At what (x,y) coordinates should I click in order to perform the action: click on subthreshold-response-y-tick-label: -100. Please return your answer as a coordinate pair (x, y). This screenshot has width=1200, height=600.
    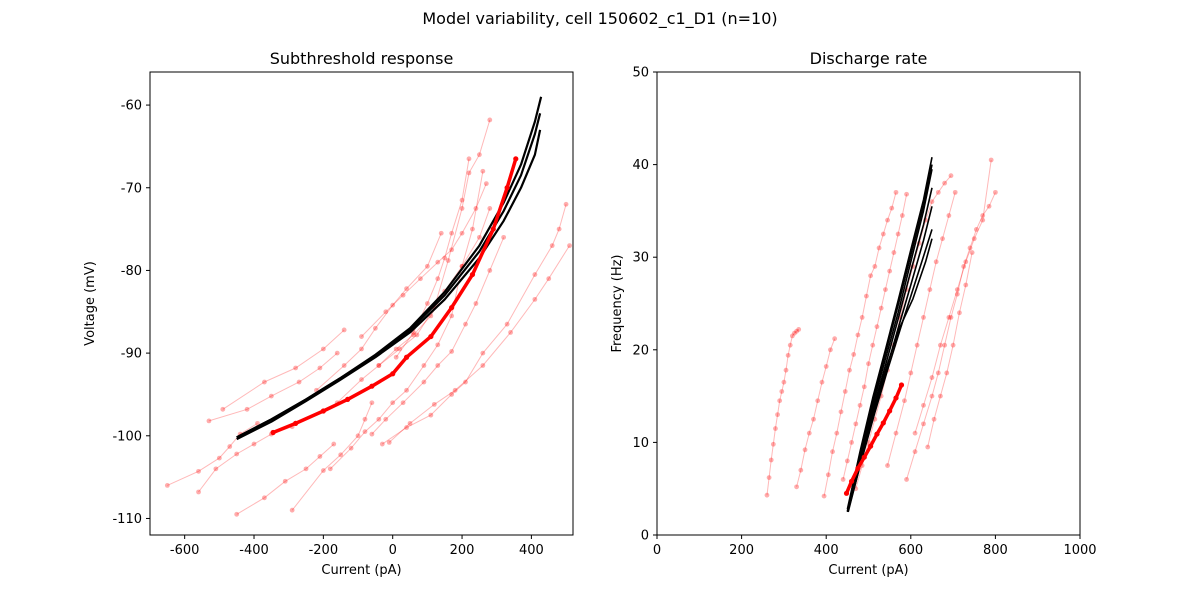
    Looking at the image, I should click on (127, 436).